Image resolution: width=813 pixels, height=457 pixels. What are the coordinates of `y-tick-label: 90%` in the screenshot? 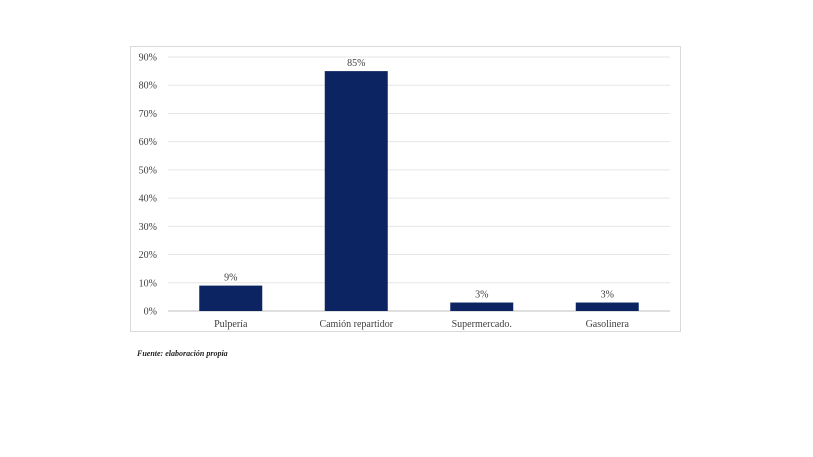 It's located at (148, 58).